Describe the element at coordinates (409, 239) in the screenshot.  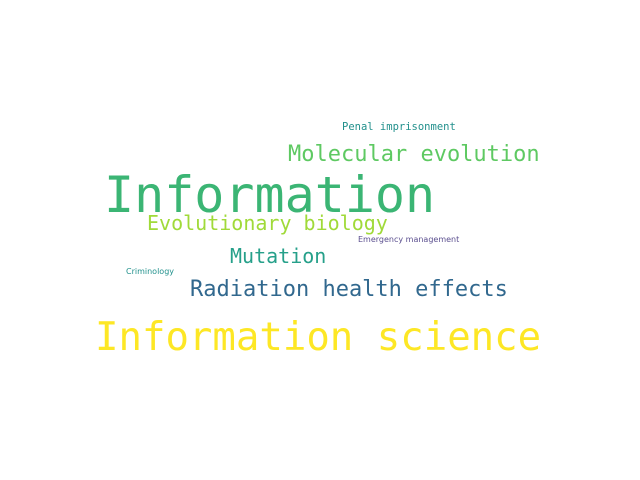
I see `word-emergency-management: Emergency management` at that location.